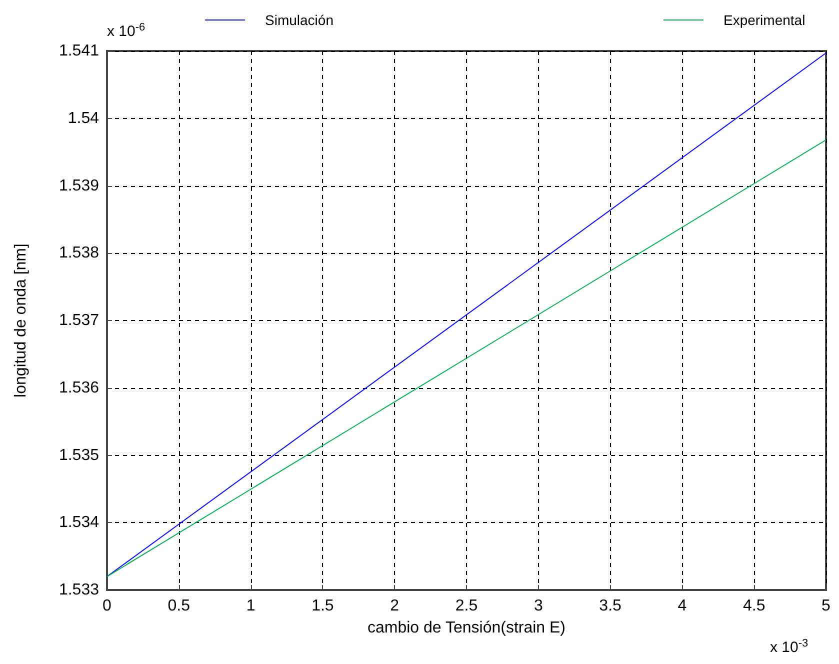 This screenshot has height=664, width=839. What do you see at coordinates (610, 606) in the screenshot?
I see `x-tick-label: 3.5` at bounding box center [610, 606].